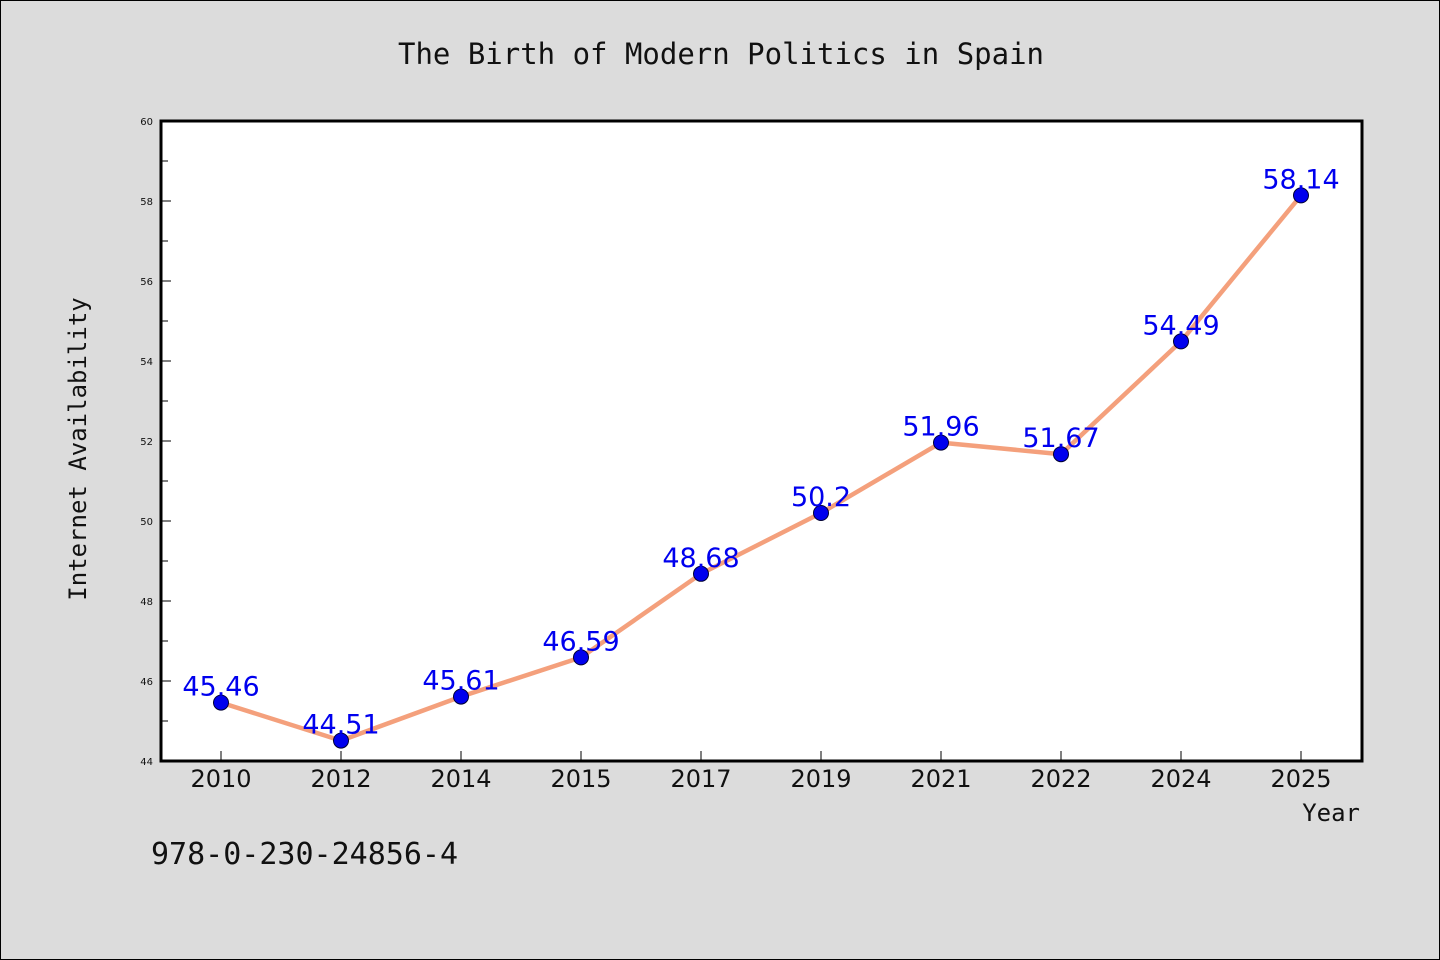 This screenshot has height=960, width=1440. What do you see at coordinates (146, 602) in the screenshot?
I see `y-tick-label: 48` at bounding box center [146, 602].